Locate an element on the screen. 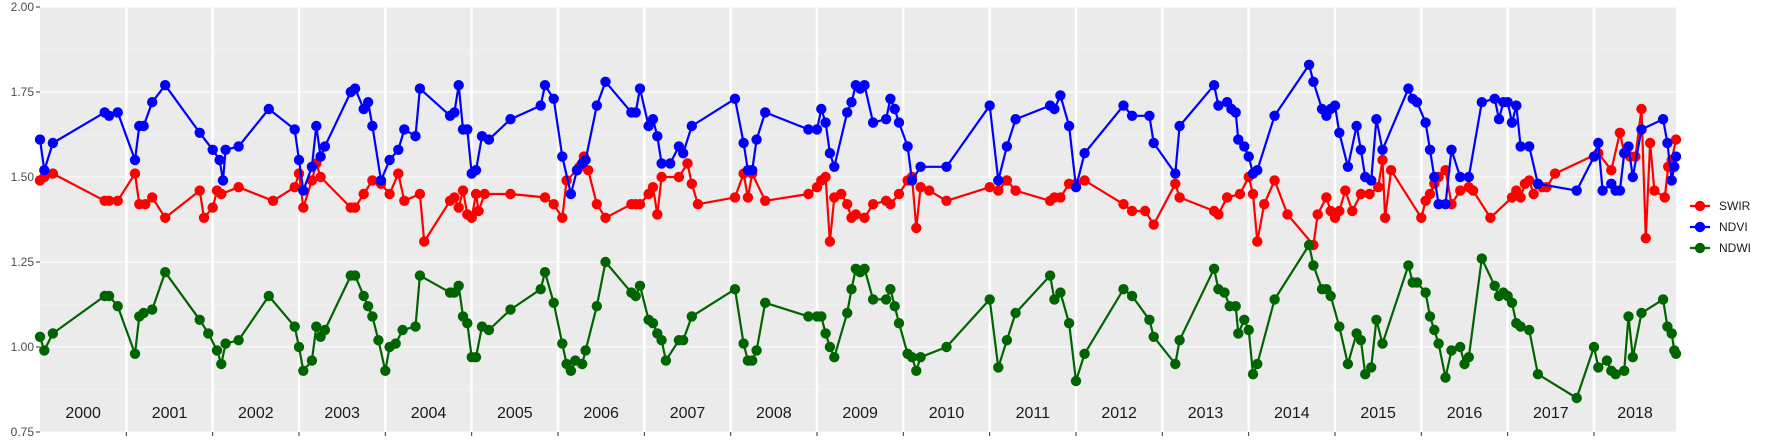  legend-label-ndwi: NDWI is located at coordinates (1735, 248).